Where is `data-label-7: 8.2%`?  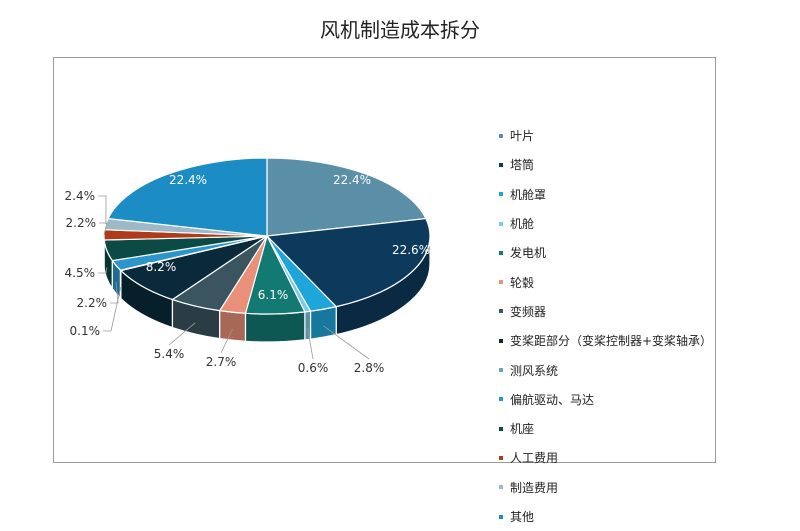 data-label-7: 8.2% is located at coordinates (161, 267).